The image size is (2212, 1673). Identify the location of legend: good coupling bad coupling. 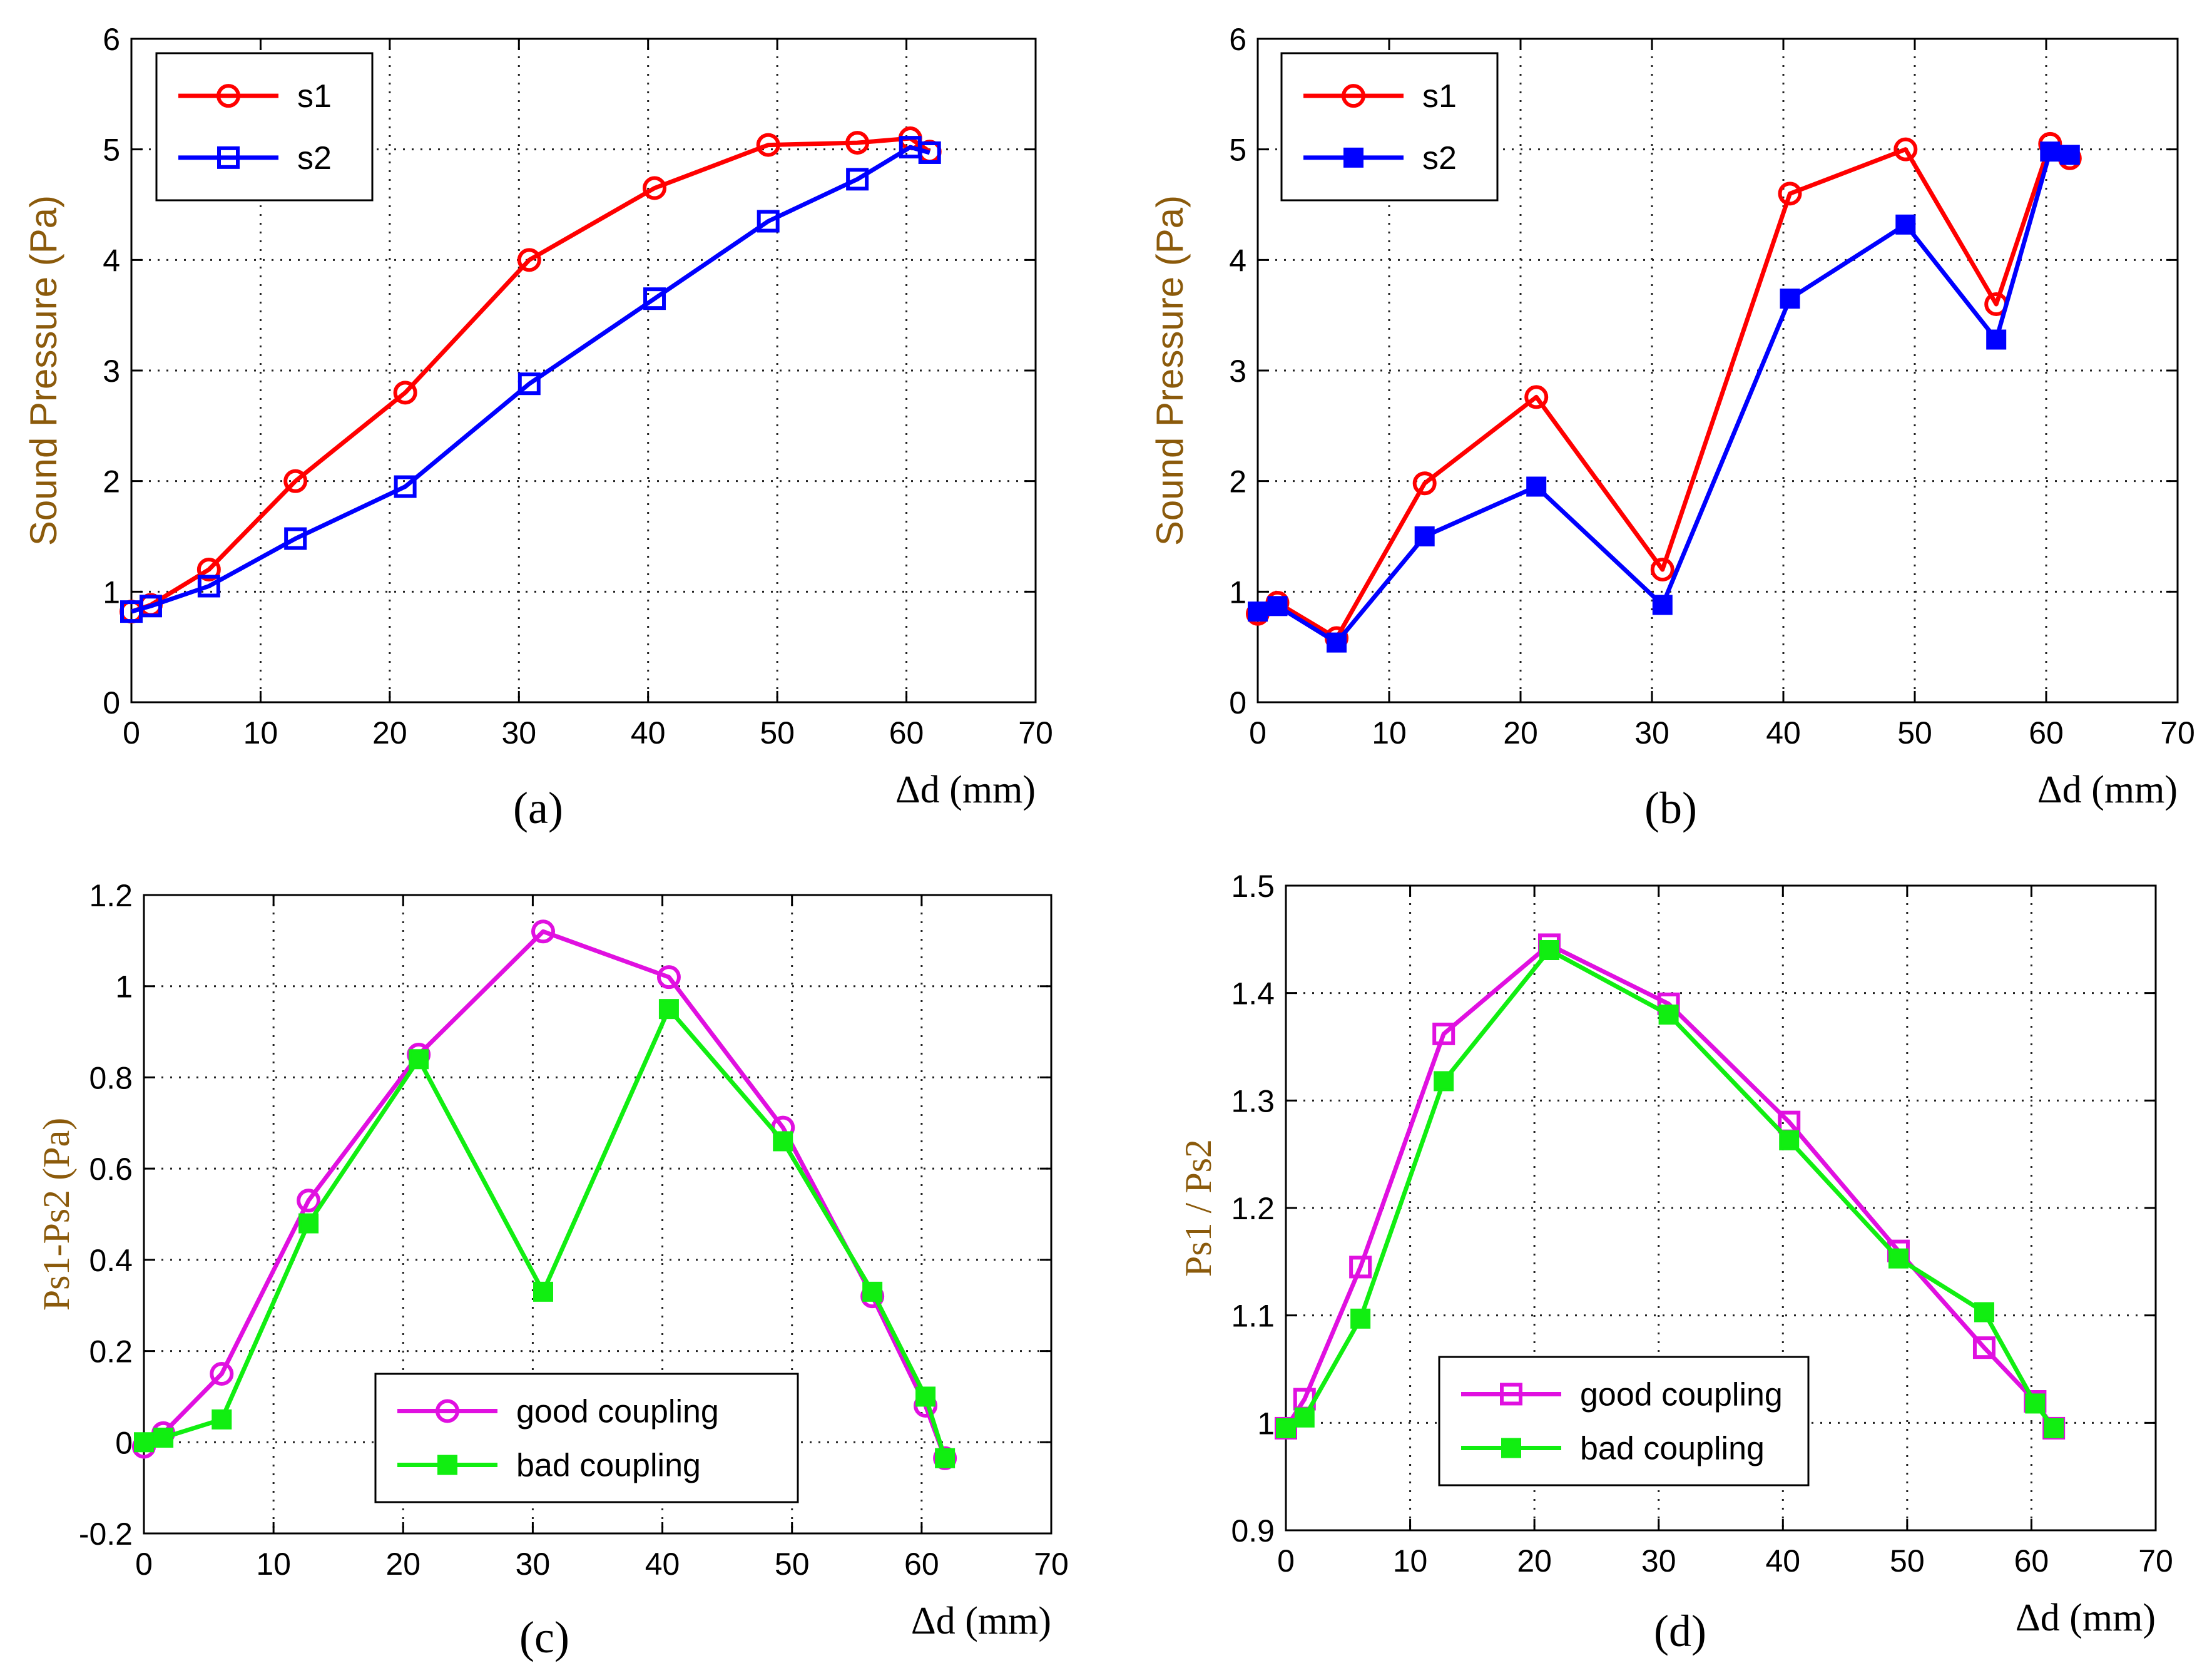
(1624, 1421).